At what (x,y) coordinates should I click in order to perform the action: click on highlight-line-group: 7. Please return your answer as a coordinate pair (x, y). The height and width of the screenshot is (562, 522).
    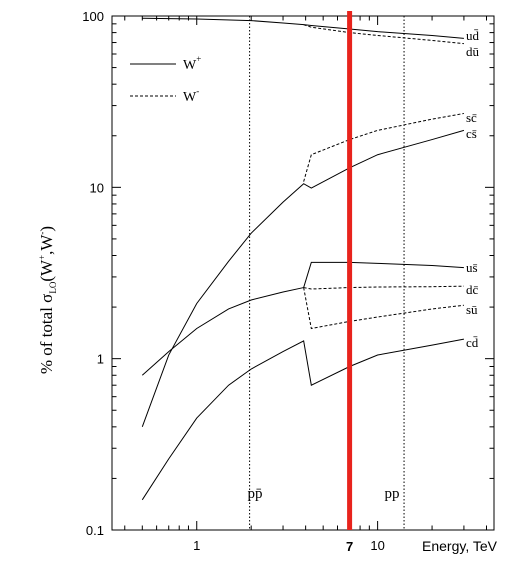
    Looking at the image, I should click on (349, 282).